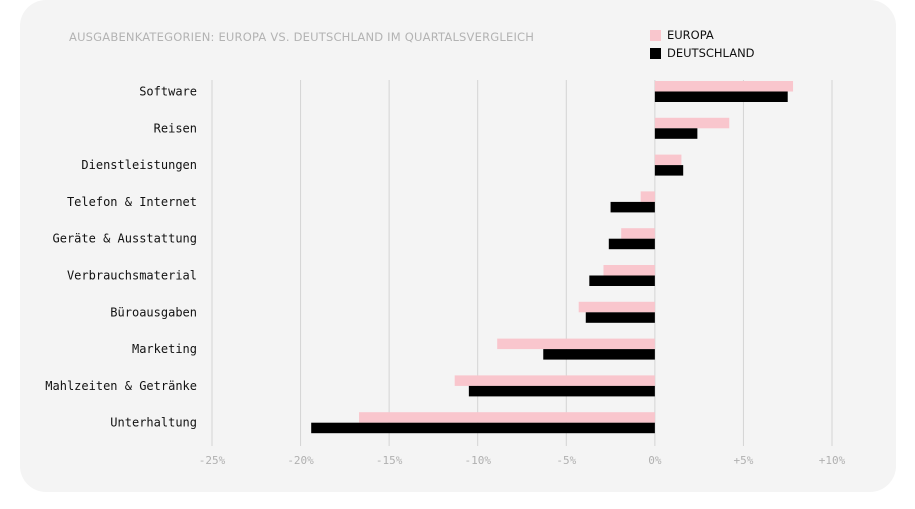 This screenshot has height=509, width=915. What do you see at coordinates (566, 460) in the screenshot?
I see `x-tick-label: -5%` at bounding box center [566, 460].